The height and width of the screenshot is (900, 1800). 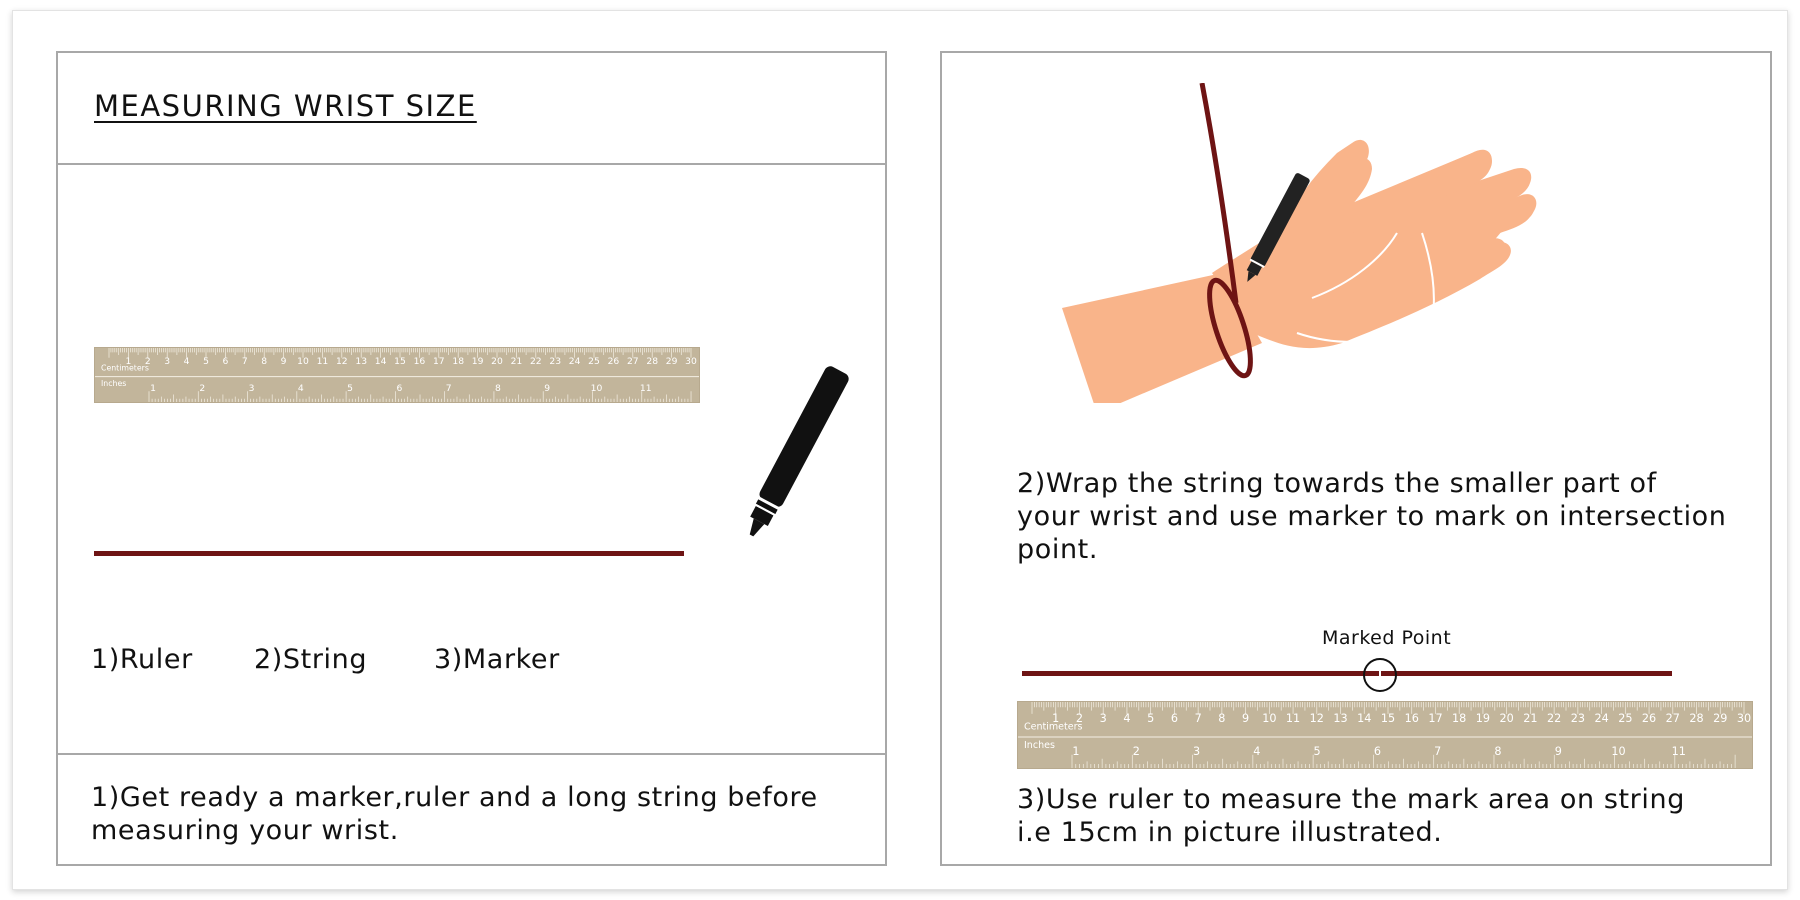 I want to click on ruler-cm-label: 2, so click(x=1079, y=718).